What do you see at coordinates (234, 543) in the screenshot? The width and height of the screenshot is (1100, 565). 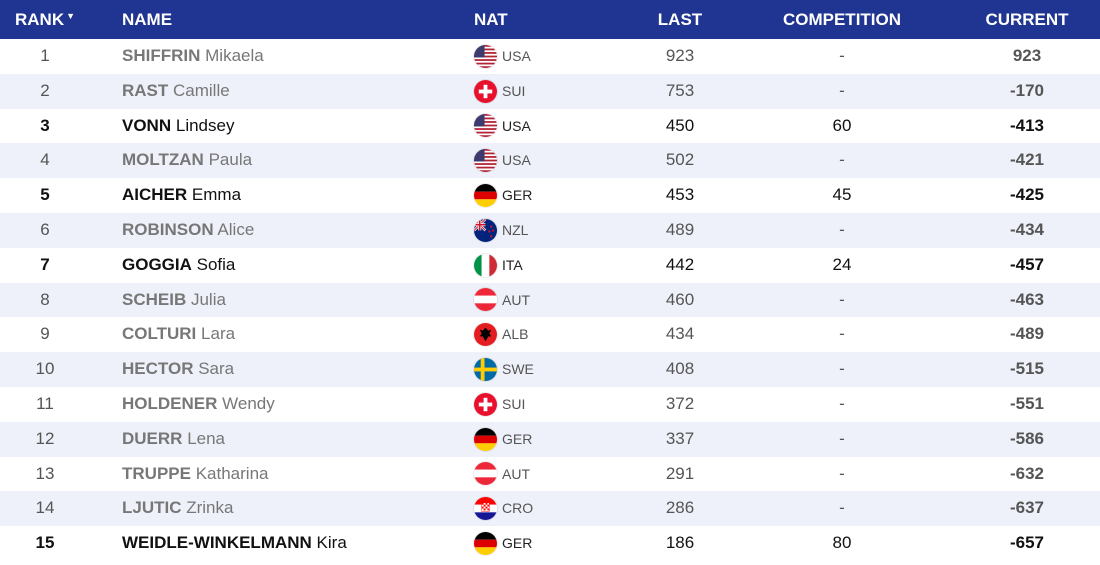 I see `athlete-name: WEIDLE-WINKELMANN Kira` at bounding box center [234, 543].